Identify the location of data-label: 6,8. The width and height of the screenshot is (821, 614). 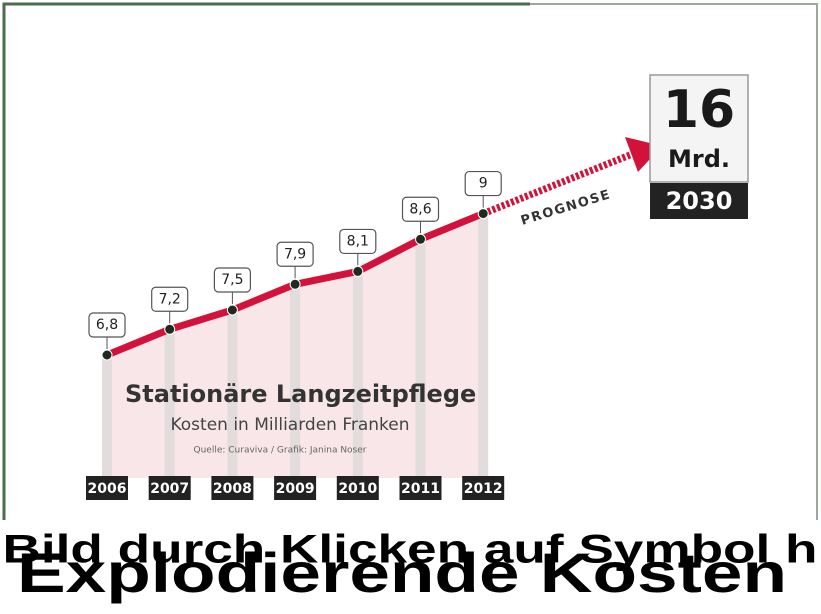
(107, 325).